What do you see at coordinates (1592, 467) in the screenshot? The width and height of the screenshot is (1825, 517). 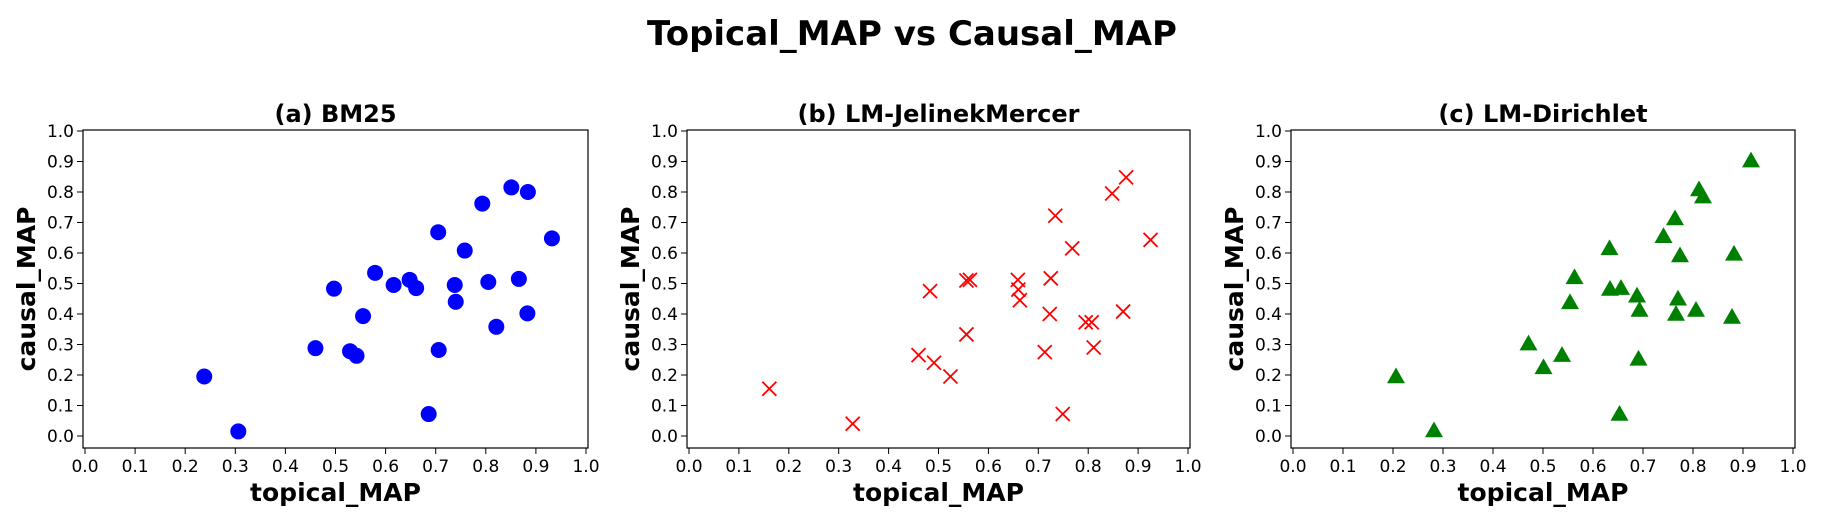 I see `x-tick-label: 0.6` at bounding box center [1592, 467].